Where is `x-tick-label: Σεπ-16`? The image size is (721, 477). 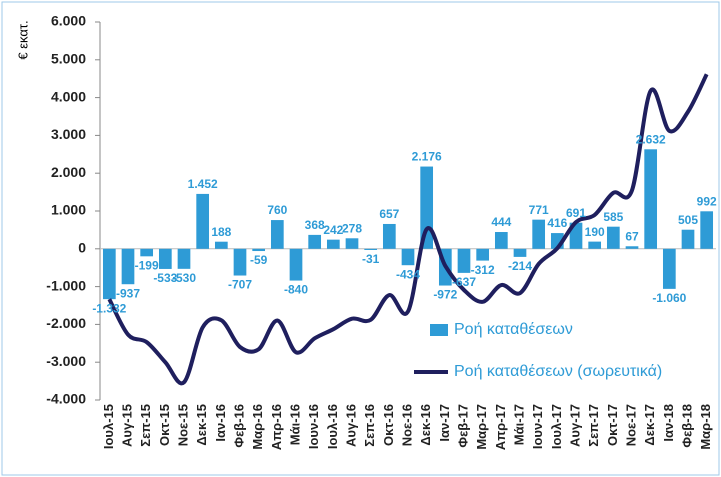 x-tick-label: Σεπ-16 is located at coordinates (369, 425).